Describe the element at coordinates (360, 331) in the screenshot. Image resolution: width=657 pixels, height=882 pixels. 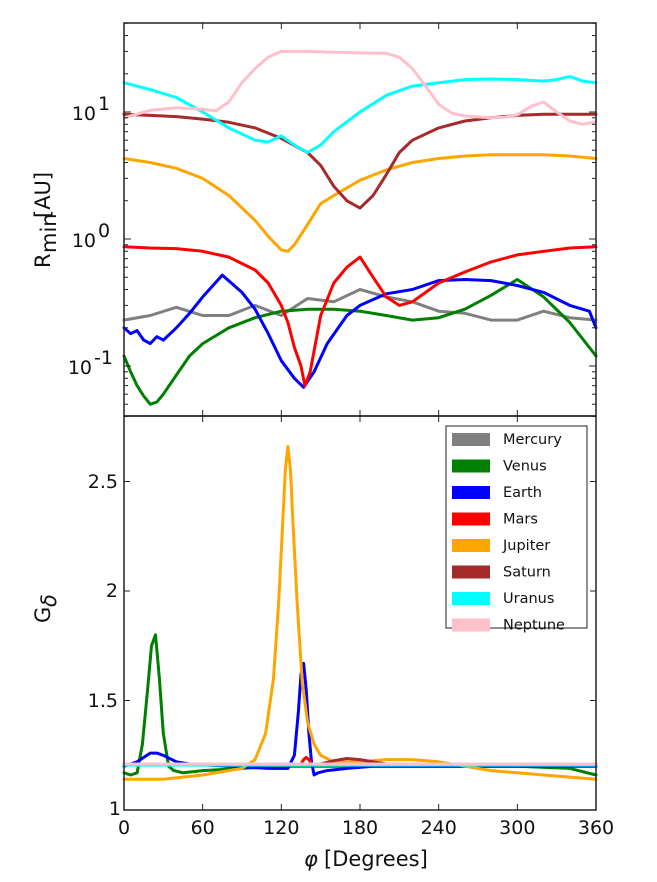
I see `series-top-earth` at that location.